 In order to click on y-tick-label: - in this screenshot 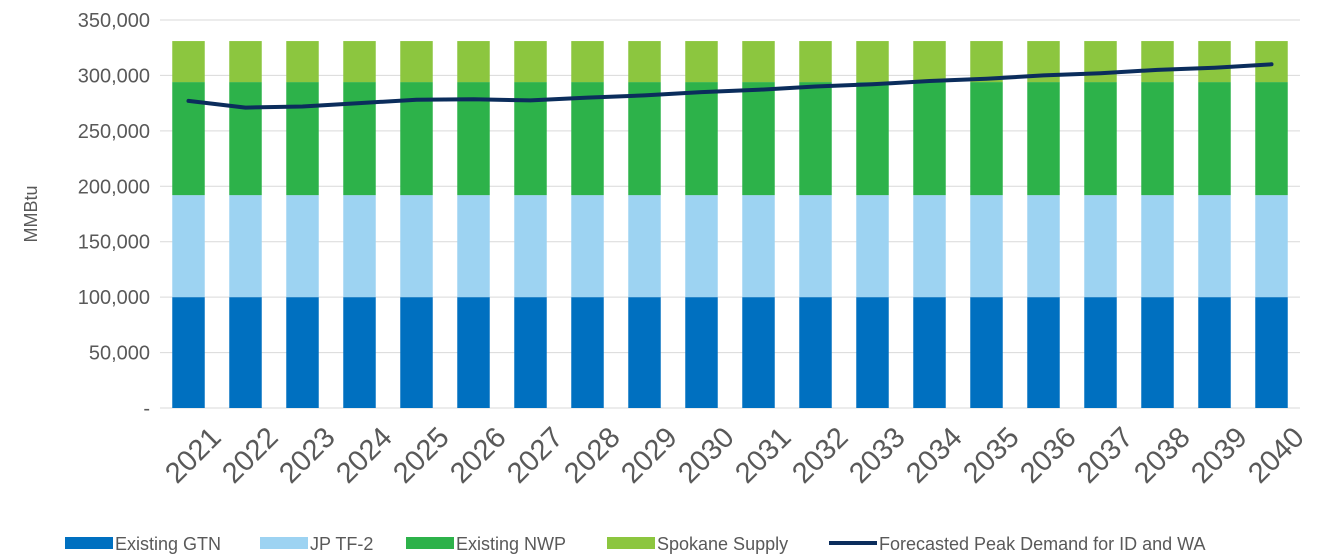, I will do `click(146, 409)`.